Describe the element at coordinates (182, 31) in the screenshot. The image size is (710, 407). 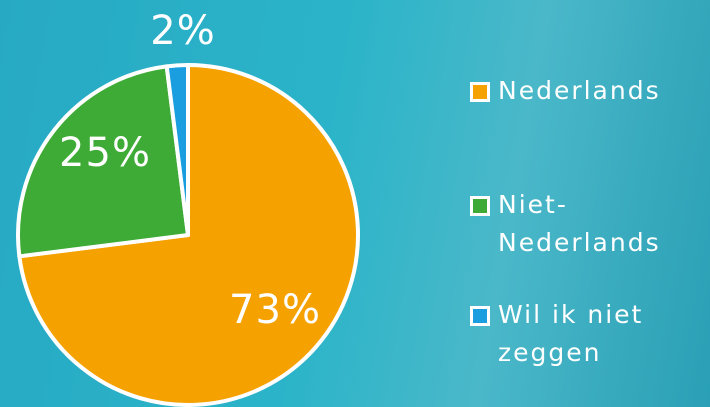
I see `value-label: 2%` at that location.